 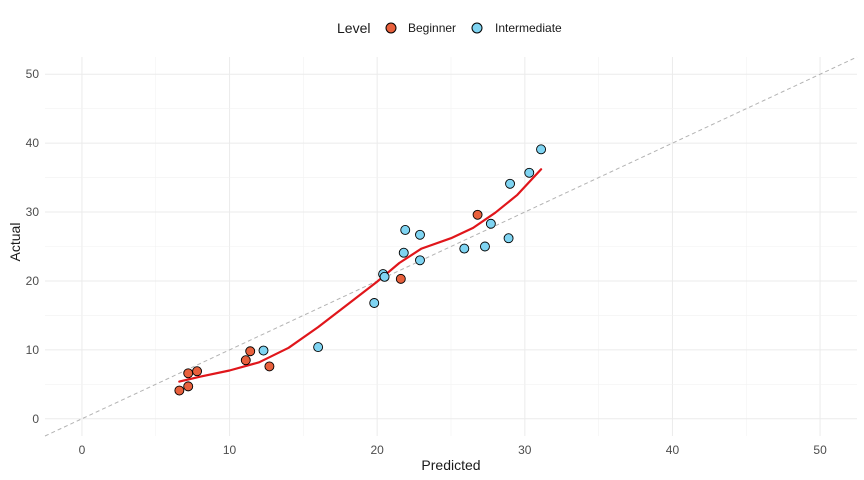 I want to click on x-tick-label: 10, so click(x=230, y=450).